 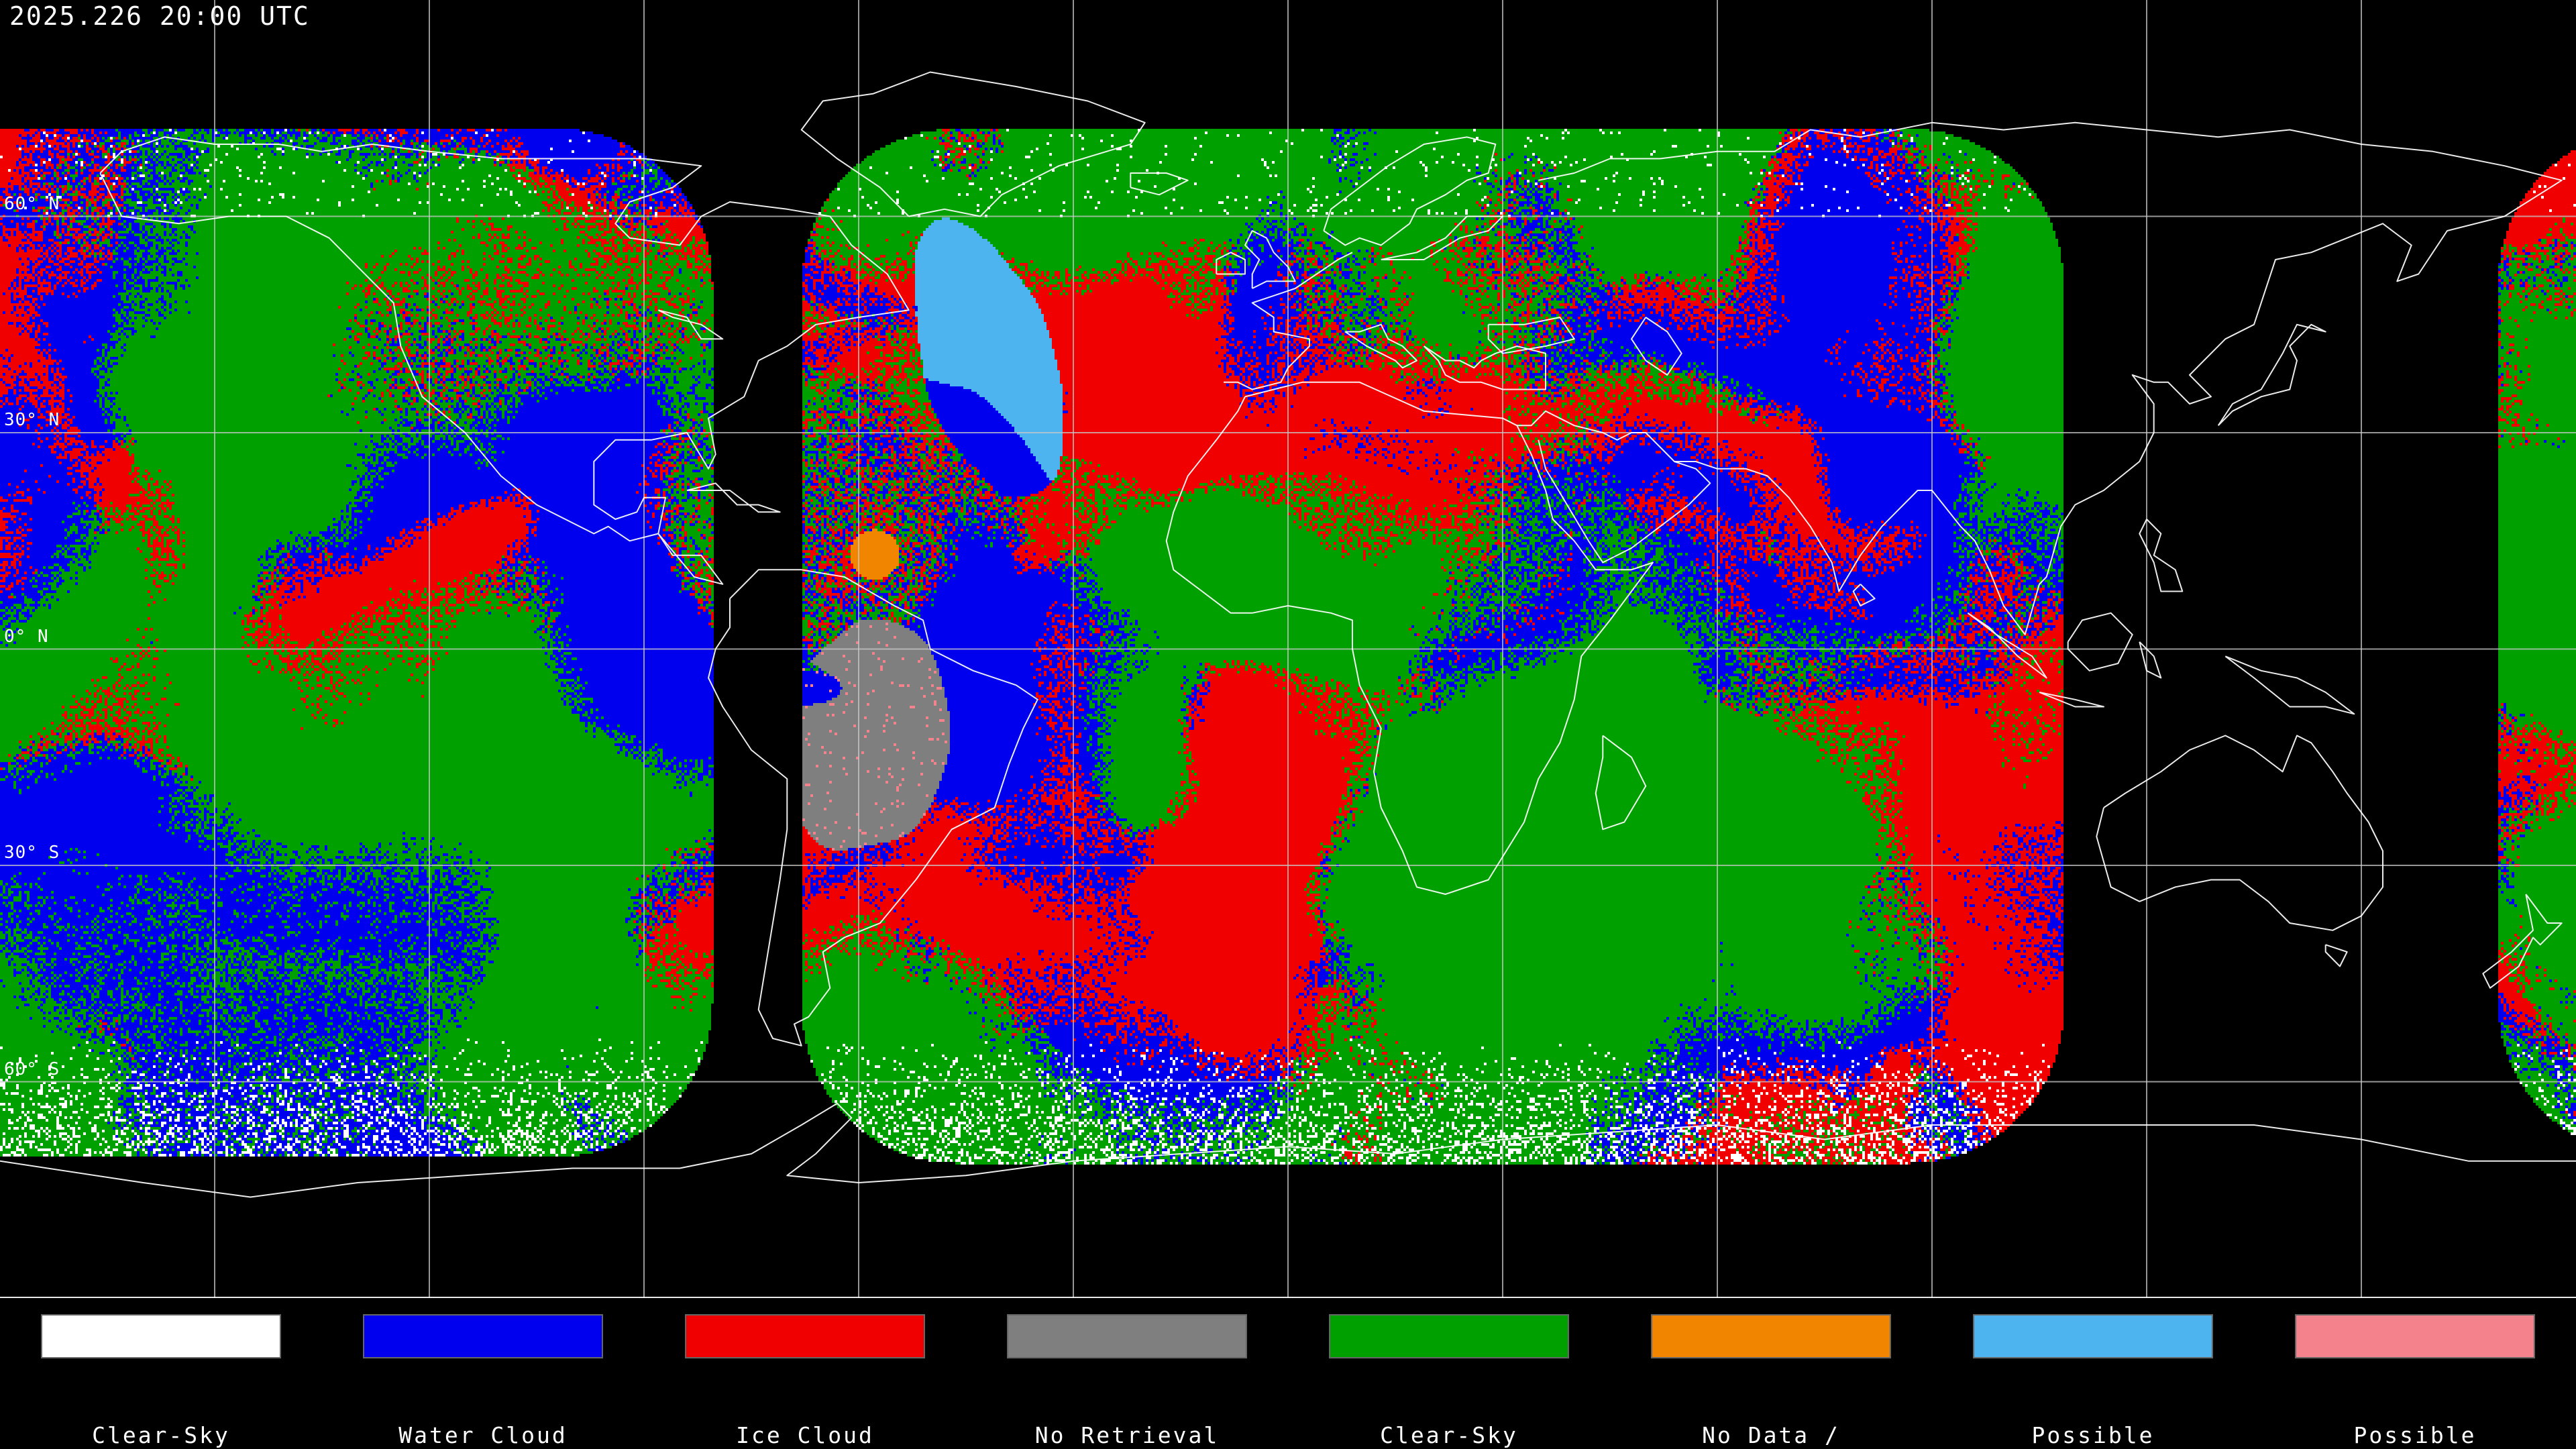 What do you see at coordinates (873, 807) in the screenshot?
I see `coastline-south-america` at bounding box center [873, 807].